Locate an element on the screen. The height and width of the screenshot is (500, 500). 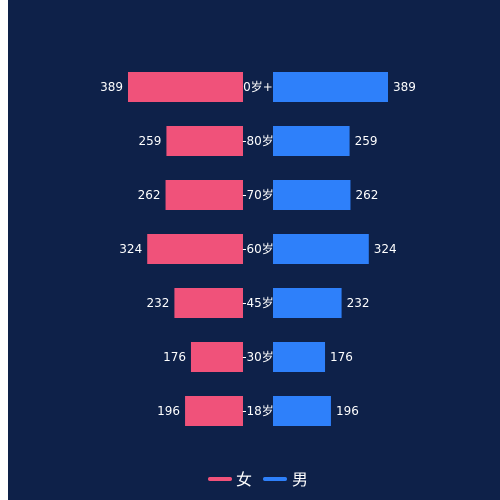
bar-女-5 is located at coordinates (216, 357).